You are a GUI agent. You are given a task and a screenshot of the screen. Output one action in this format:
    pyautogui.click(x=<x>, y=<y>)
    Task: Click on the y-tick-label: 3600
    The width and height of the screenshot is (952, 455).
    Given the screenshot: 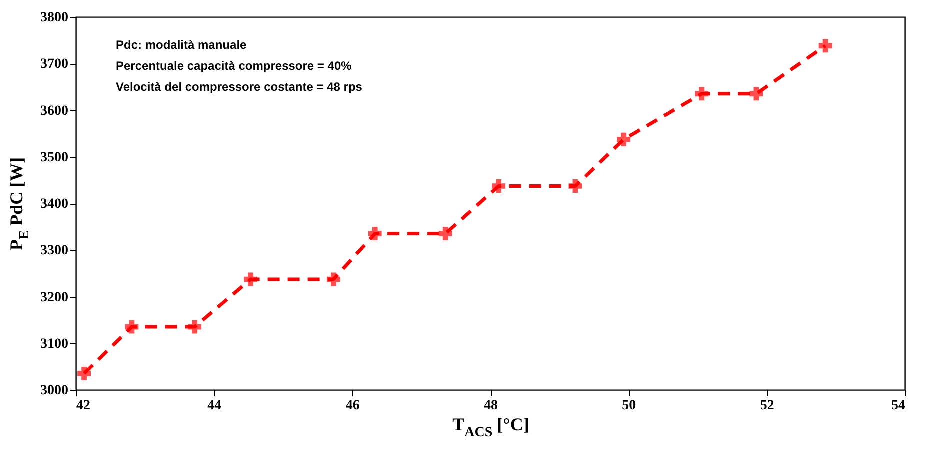 What is the action you would take?
    pyautogui.click(x=54, y=111)
    